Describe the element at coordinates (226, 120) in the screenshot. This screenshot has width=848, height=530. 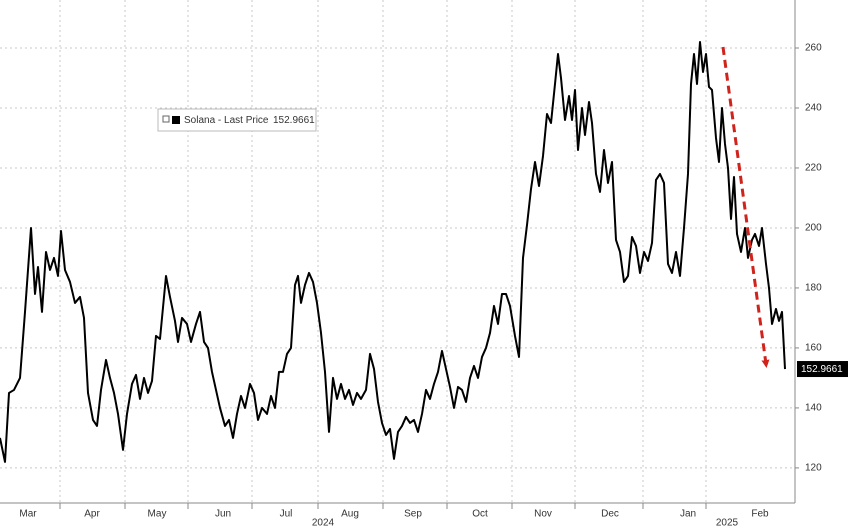
I see `legend-label: Solana - Last Price` at that location.